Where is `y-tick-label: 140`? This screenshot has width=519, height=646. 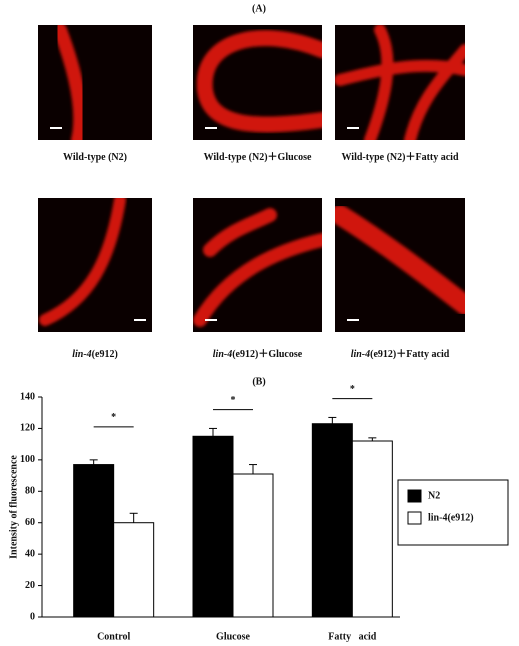
y-tick-label: 140 is located at coordinates (27, 396).